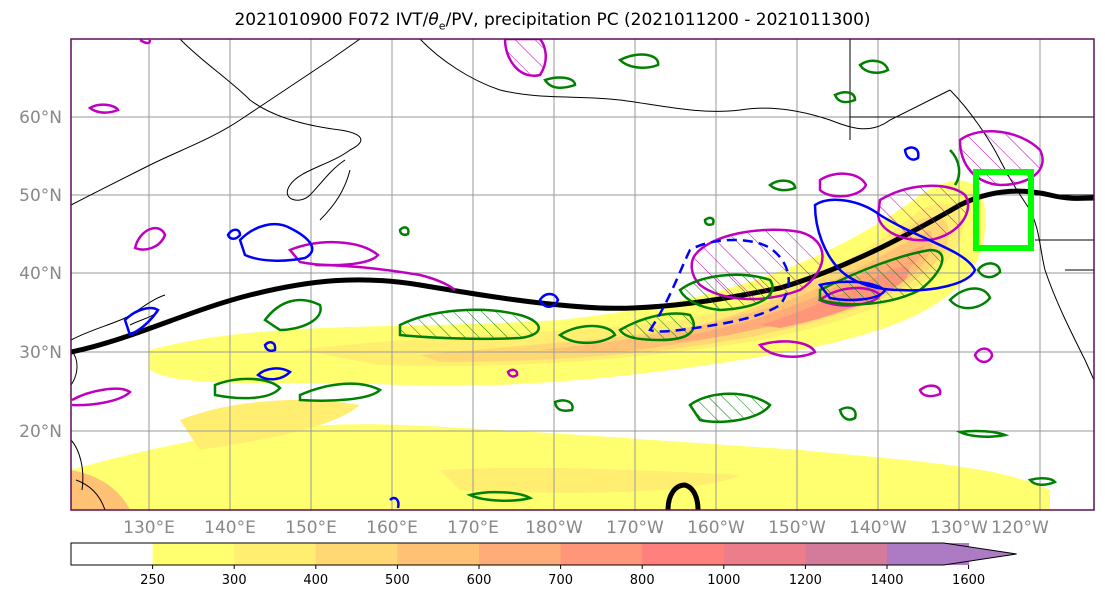 This screenshot has height=603, width=1105. I want to click on colorbar-label: 700, so click(560, 580).